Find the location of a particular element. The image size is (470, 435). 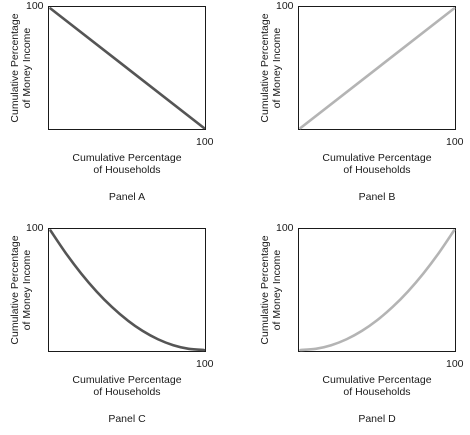

panel-title: Panel A is located at coordinates (127, 197).